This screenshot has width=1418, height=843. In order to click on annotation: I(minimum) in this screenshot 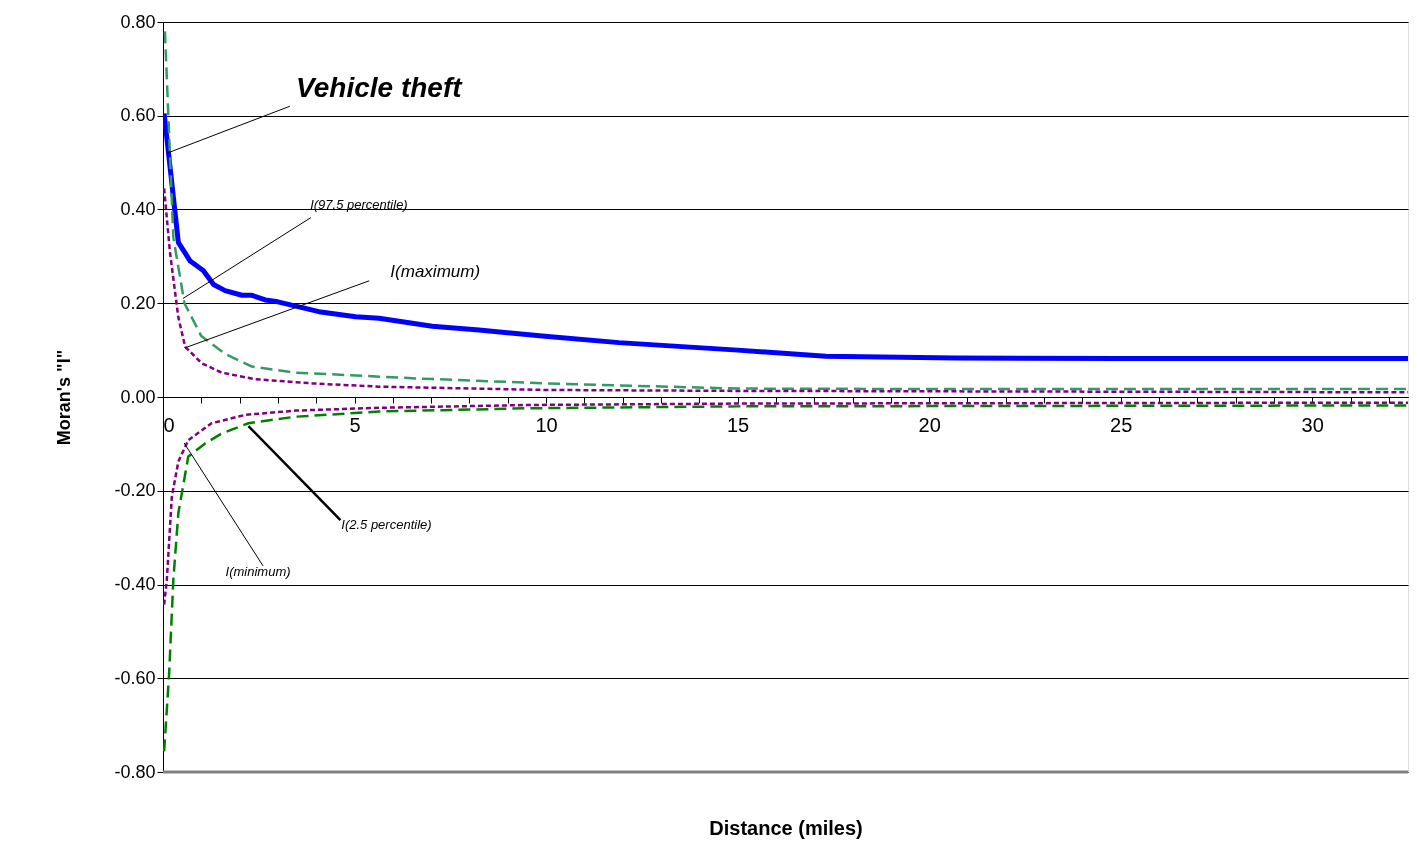, I will do `click(258, 571)`.